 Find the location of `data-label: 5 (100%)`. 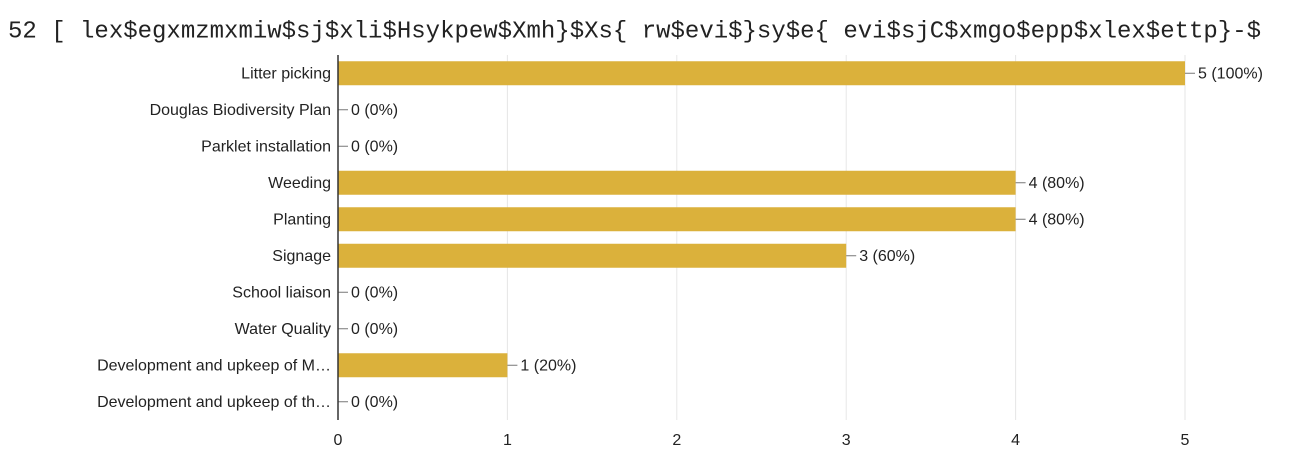

data-label: 5 (100%) is located at coordinates (1230, 73).